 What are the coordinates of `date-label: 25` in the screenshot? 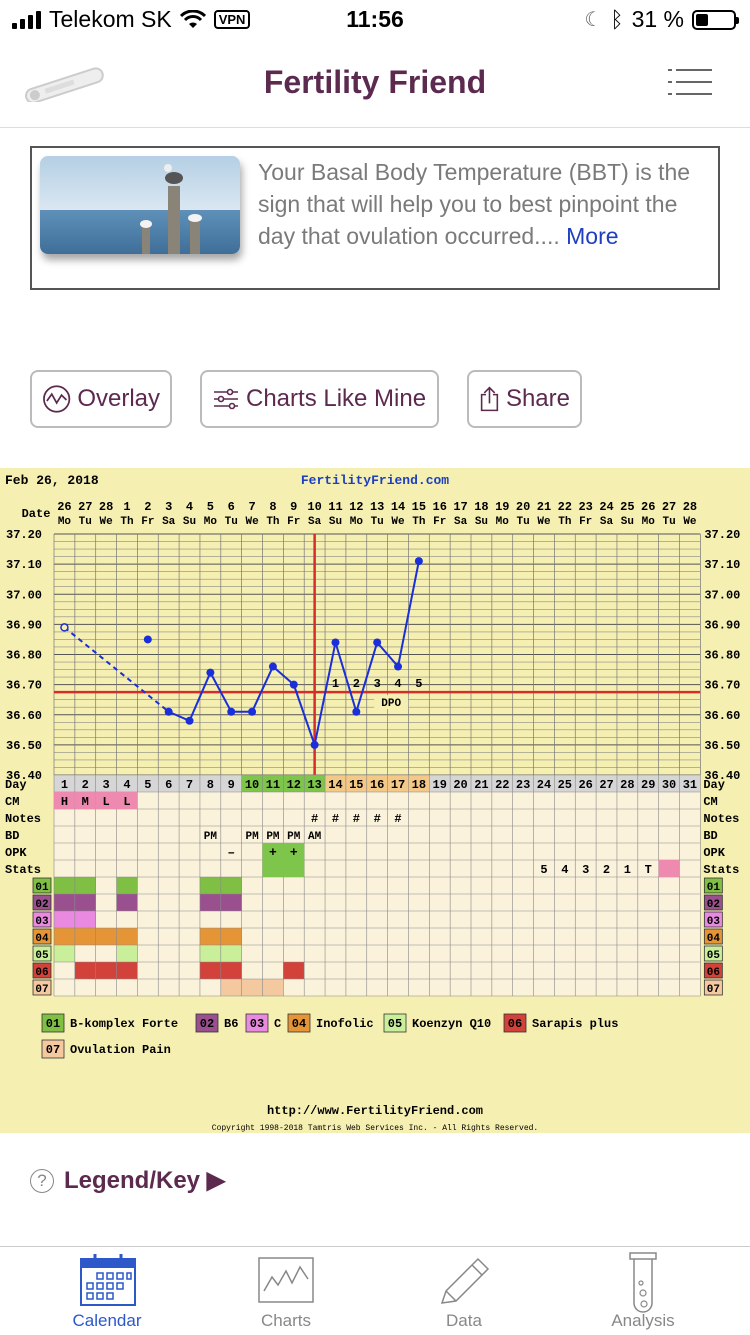 It's located at (627, 507).